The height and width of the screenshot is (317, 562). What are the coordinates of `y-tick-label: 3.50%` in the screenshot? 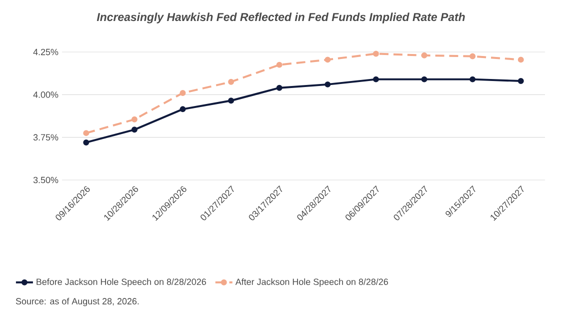 It's located at (45, 180).